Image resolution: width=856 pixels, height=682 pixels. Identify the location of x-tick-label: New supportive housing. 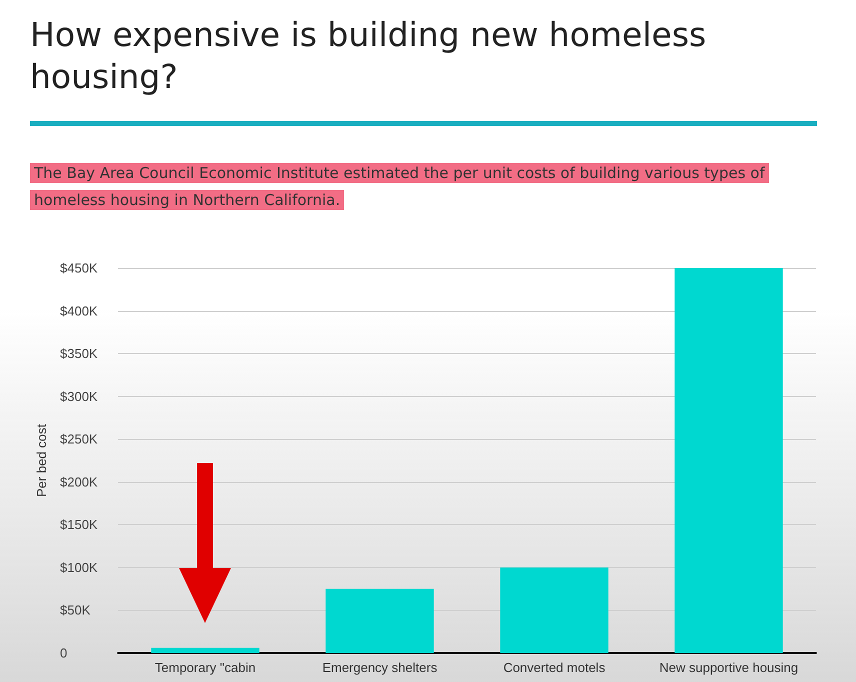
(728, 667).